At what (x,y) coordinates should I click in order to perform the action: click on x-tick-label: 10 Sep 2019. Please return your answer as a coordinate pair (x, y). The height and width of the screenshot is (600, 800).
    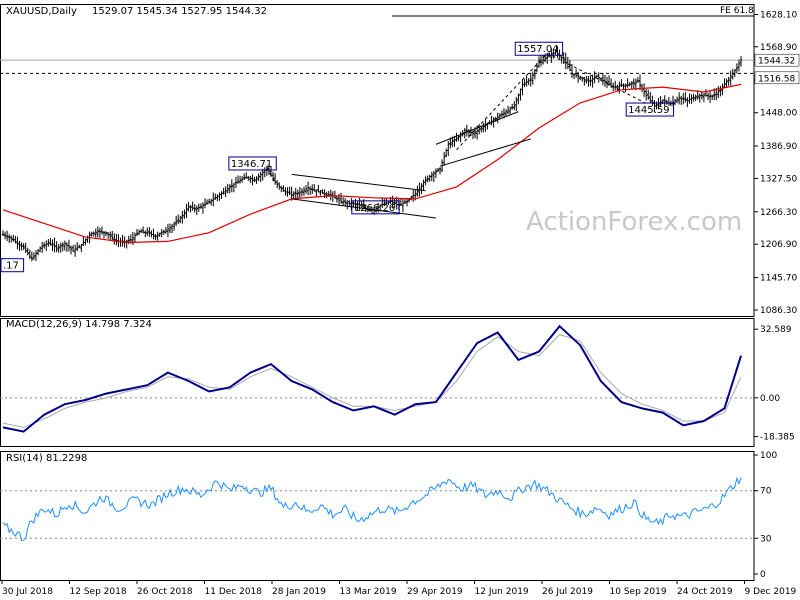
    Looking at the image, I should click on (638, 592).